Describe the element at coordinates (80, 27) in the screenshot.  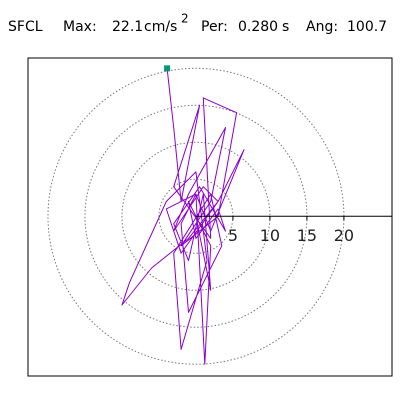
I see `max-label: Max:` at that location.